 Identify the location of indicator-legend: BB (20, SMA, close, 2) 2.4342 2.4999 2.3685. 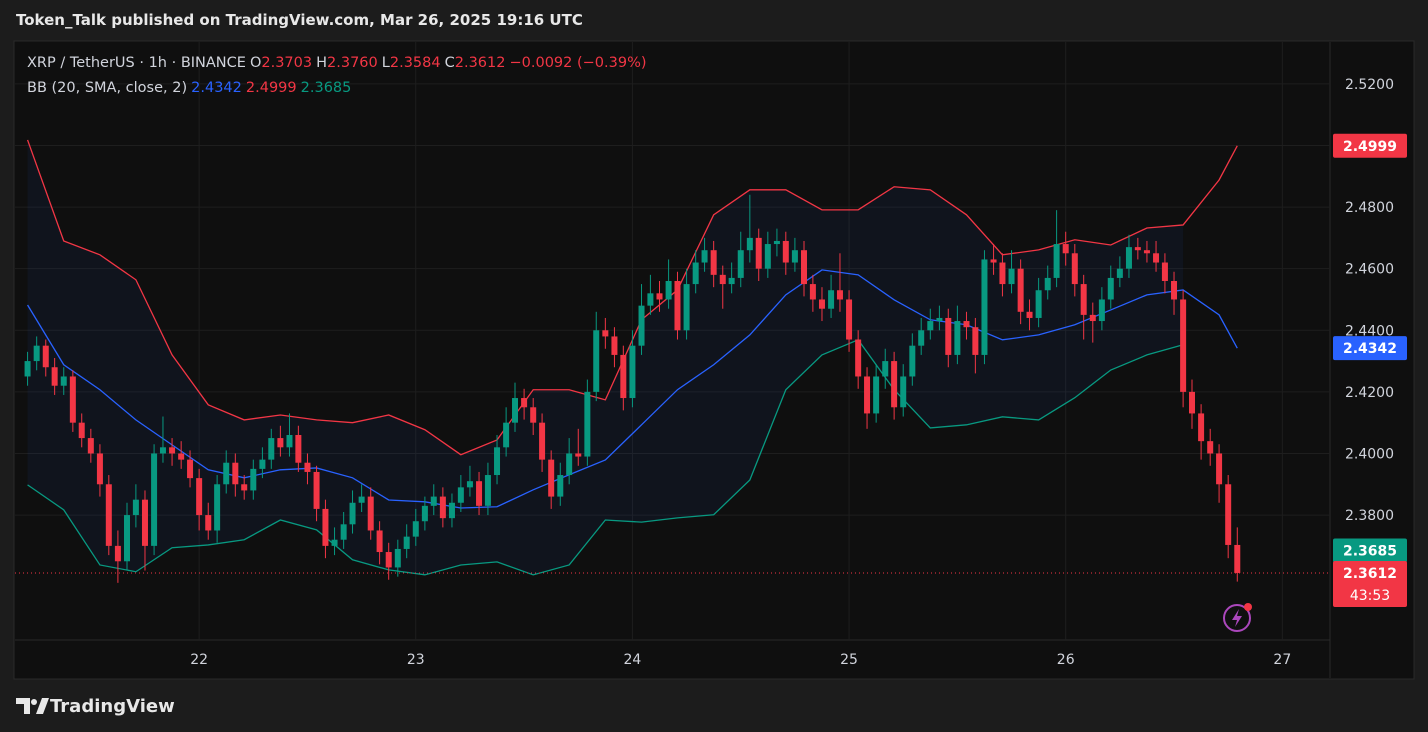
(191, 88).